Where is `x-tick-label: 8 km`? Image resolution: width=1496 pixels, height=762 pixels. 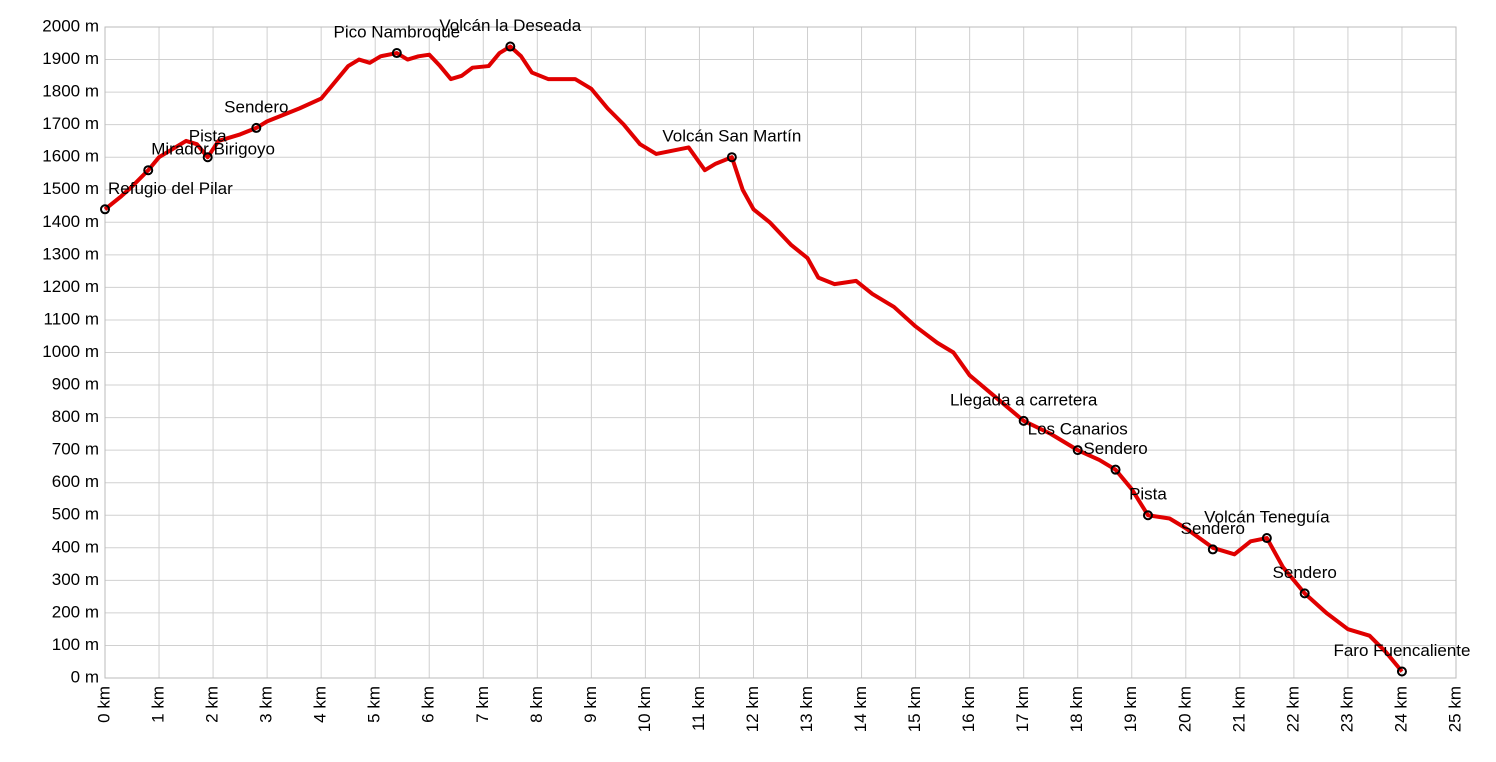
x-tick-label: 8 km is located at coordinates (536, 704).